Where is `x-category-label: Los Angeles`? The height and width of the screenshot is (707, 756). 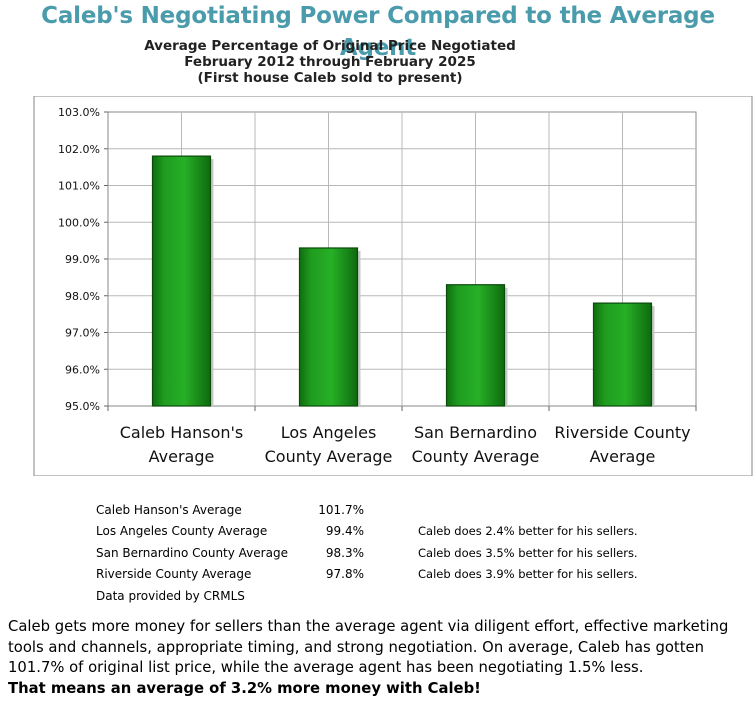
x-category-label: Los Angeles is located at coordinates (329, 432).